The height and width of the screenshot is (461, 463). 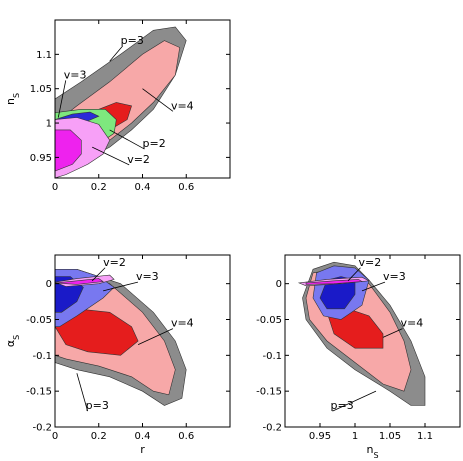 I want to click on y-tick-label: 1.05, so click(x=41, y=89).